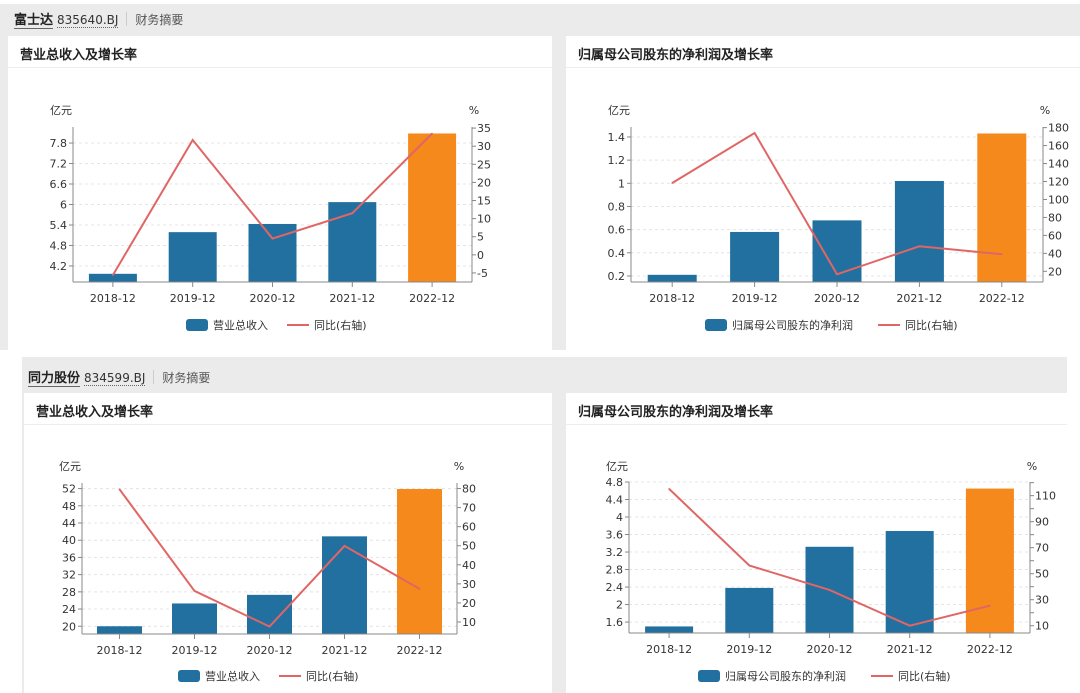 Image resolution: width=1080 pixels, height=693 pixels. What do you see at coordinates (59, 225) in the screenshot?
I see `left-tick-label: 5.4` at bounding box center [59, 225].